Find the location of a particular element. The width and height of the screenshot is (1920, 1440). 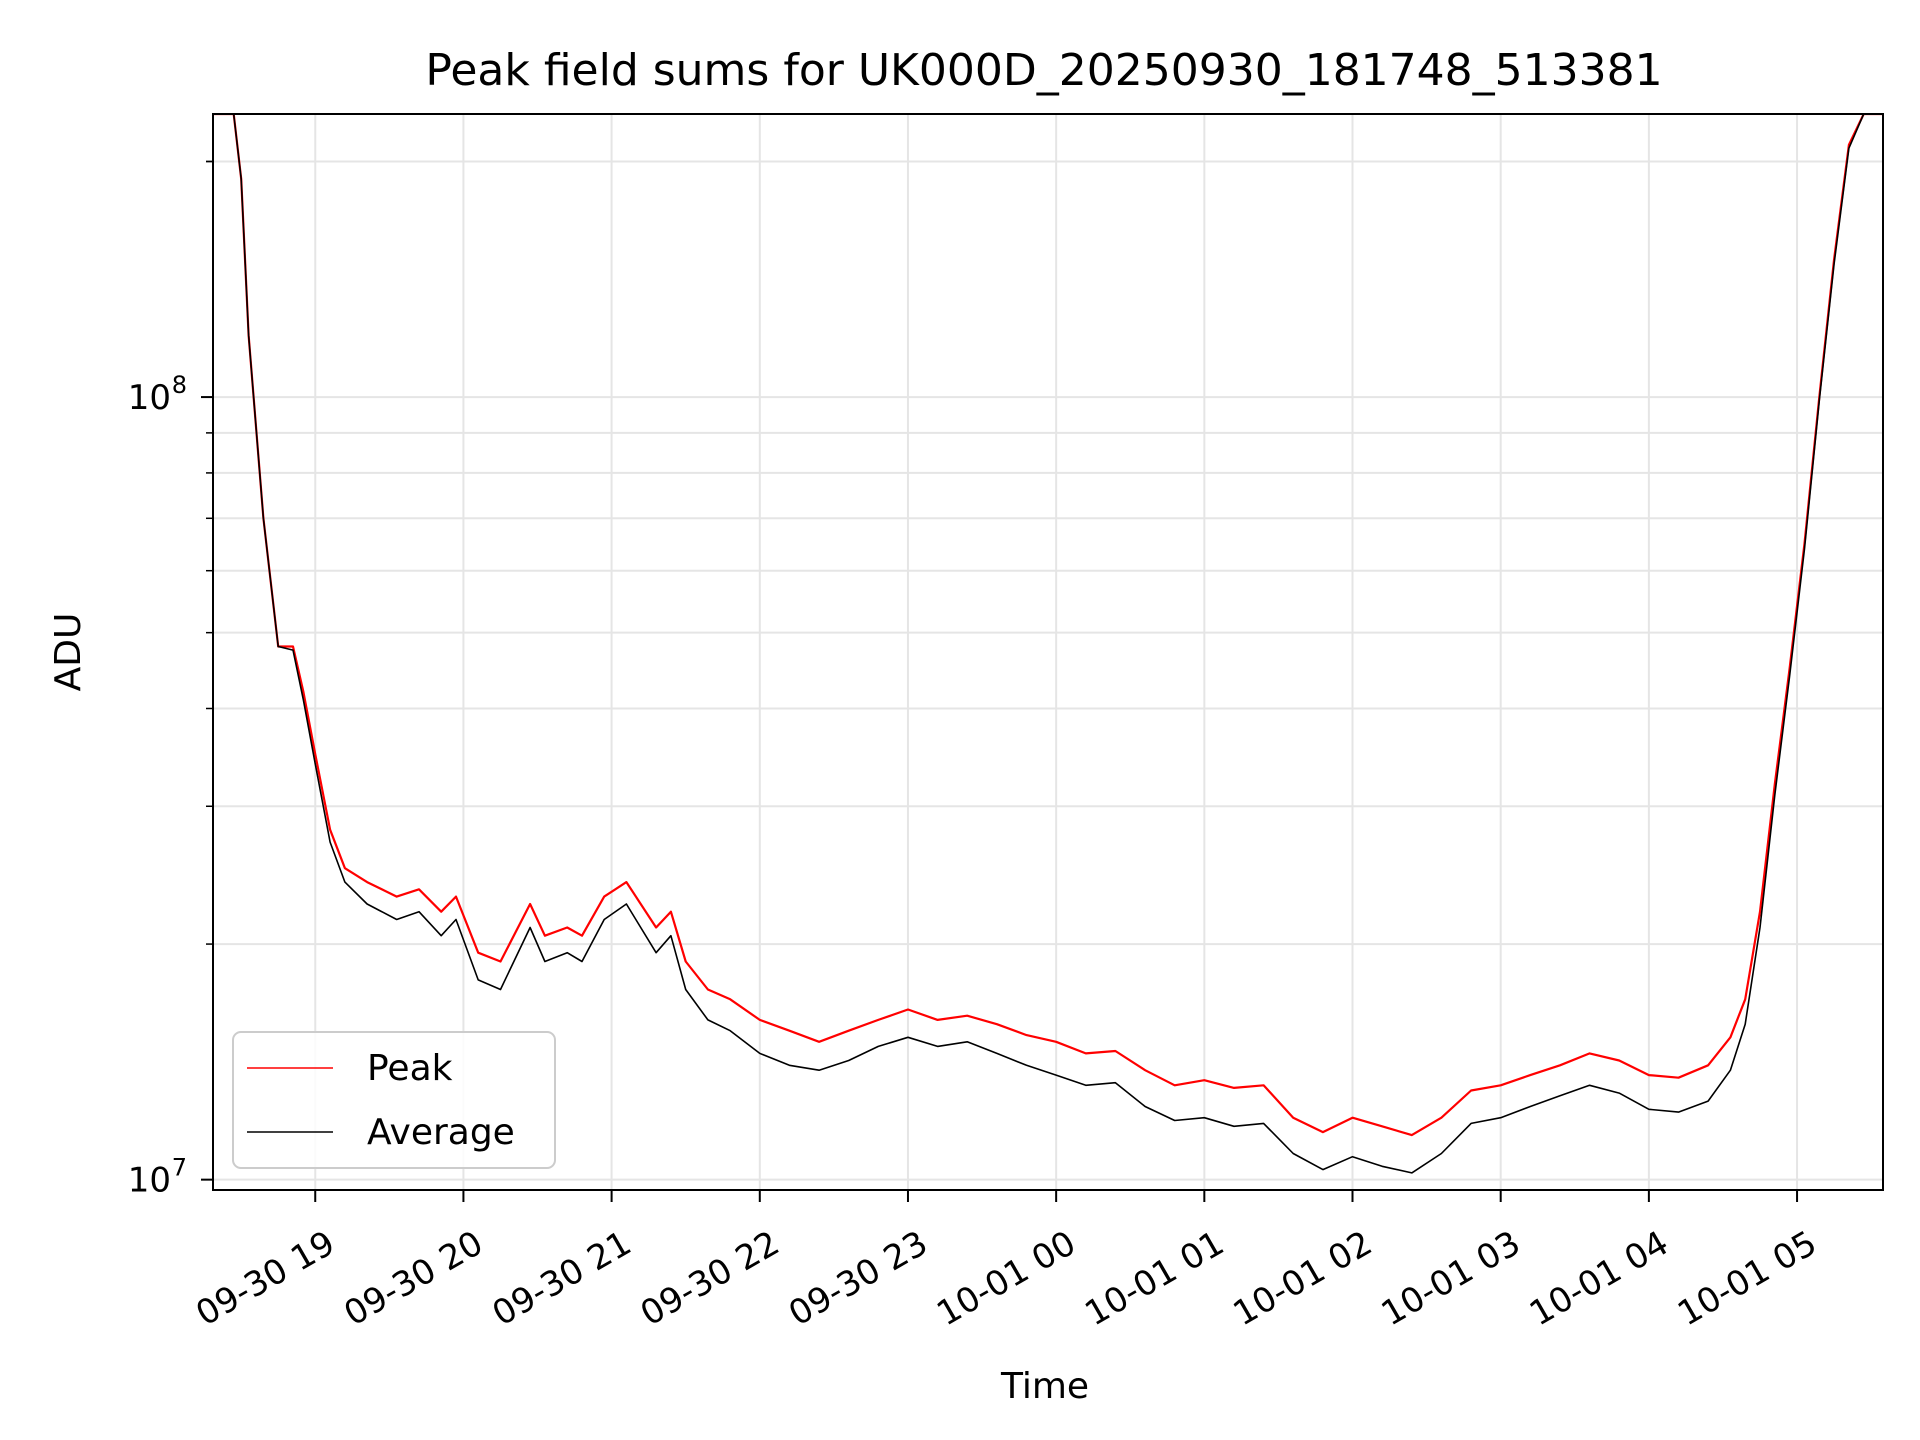

legend-box is located at coordinates (394, 1100).